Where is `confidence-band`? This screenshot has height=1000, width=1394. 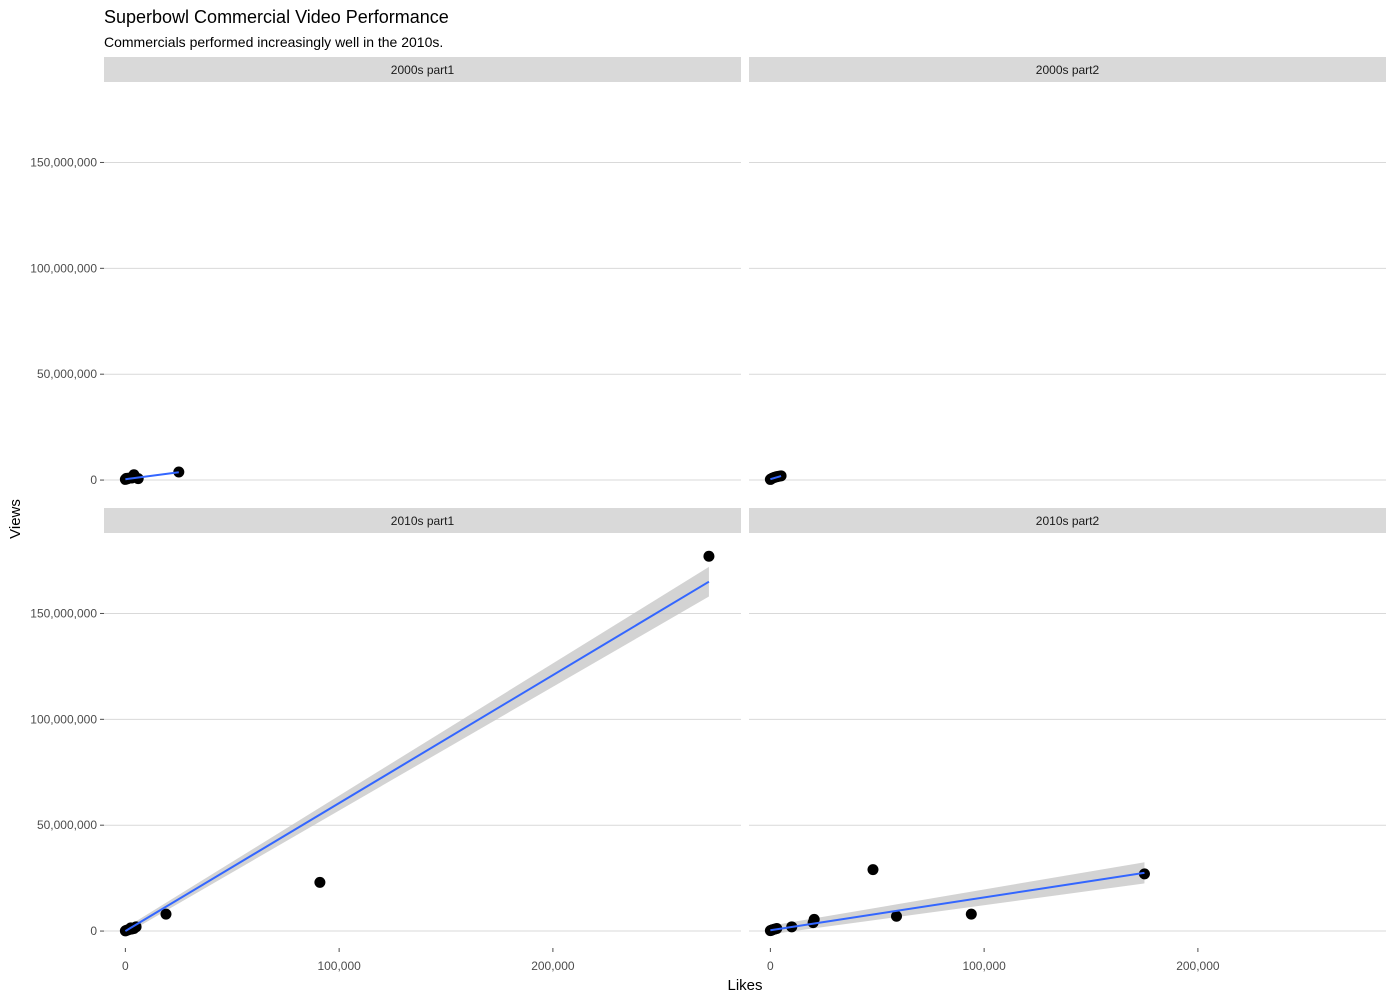 confidence-band is located at coordinates (957, 898).